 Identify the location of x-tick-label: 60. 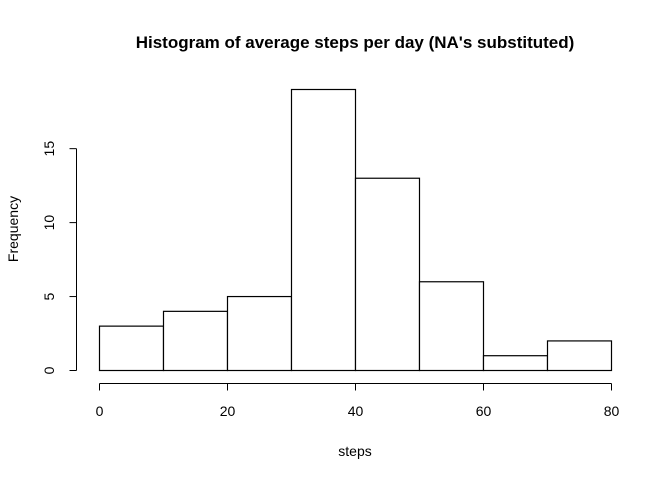
(484, 411).